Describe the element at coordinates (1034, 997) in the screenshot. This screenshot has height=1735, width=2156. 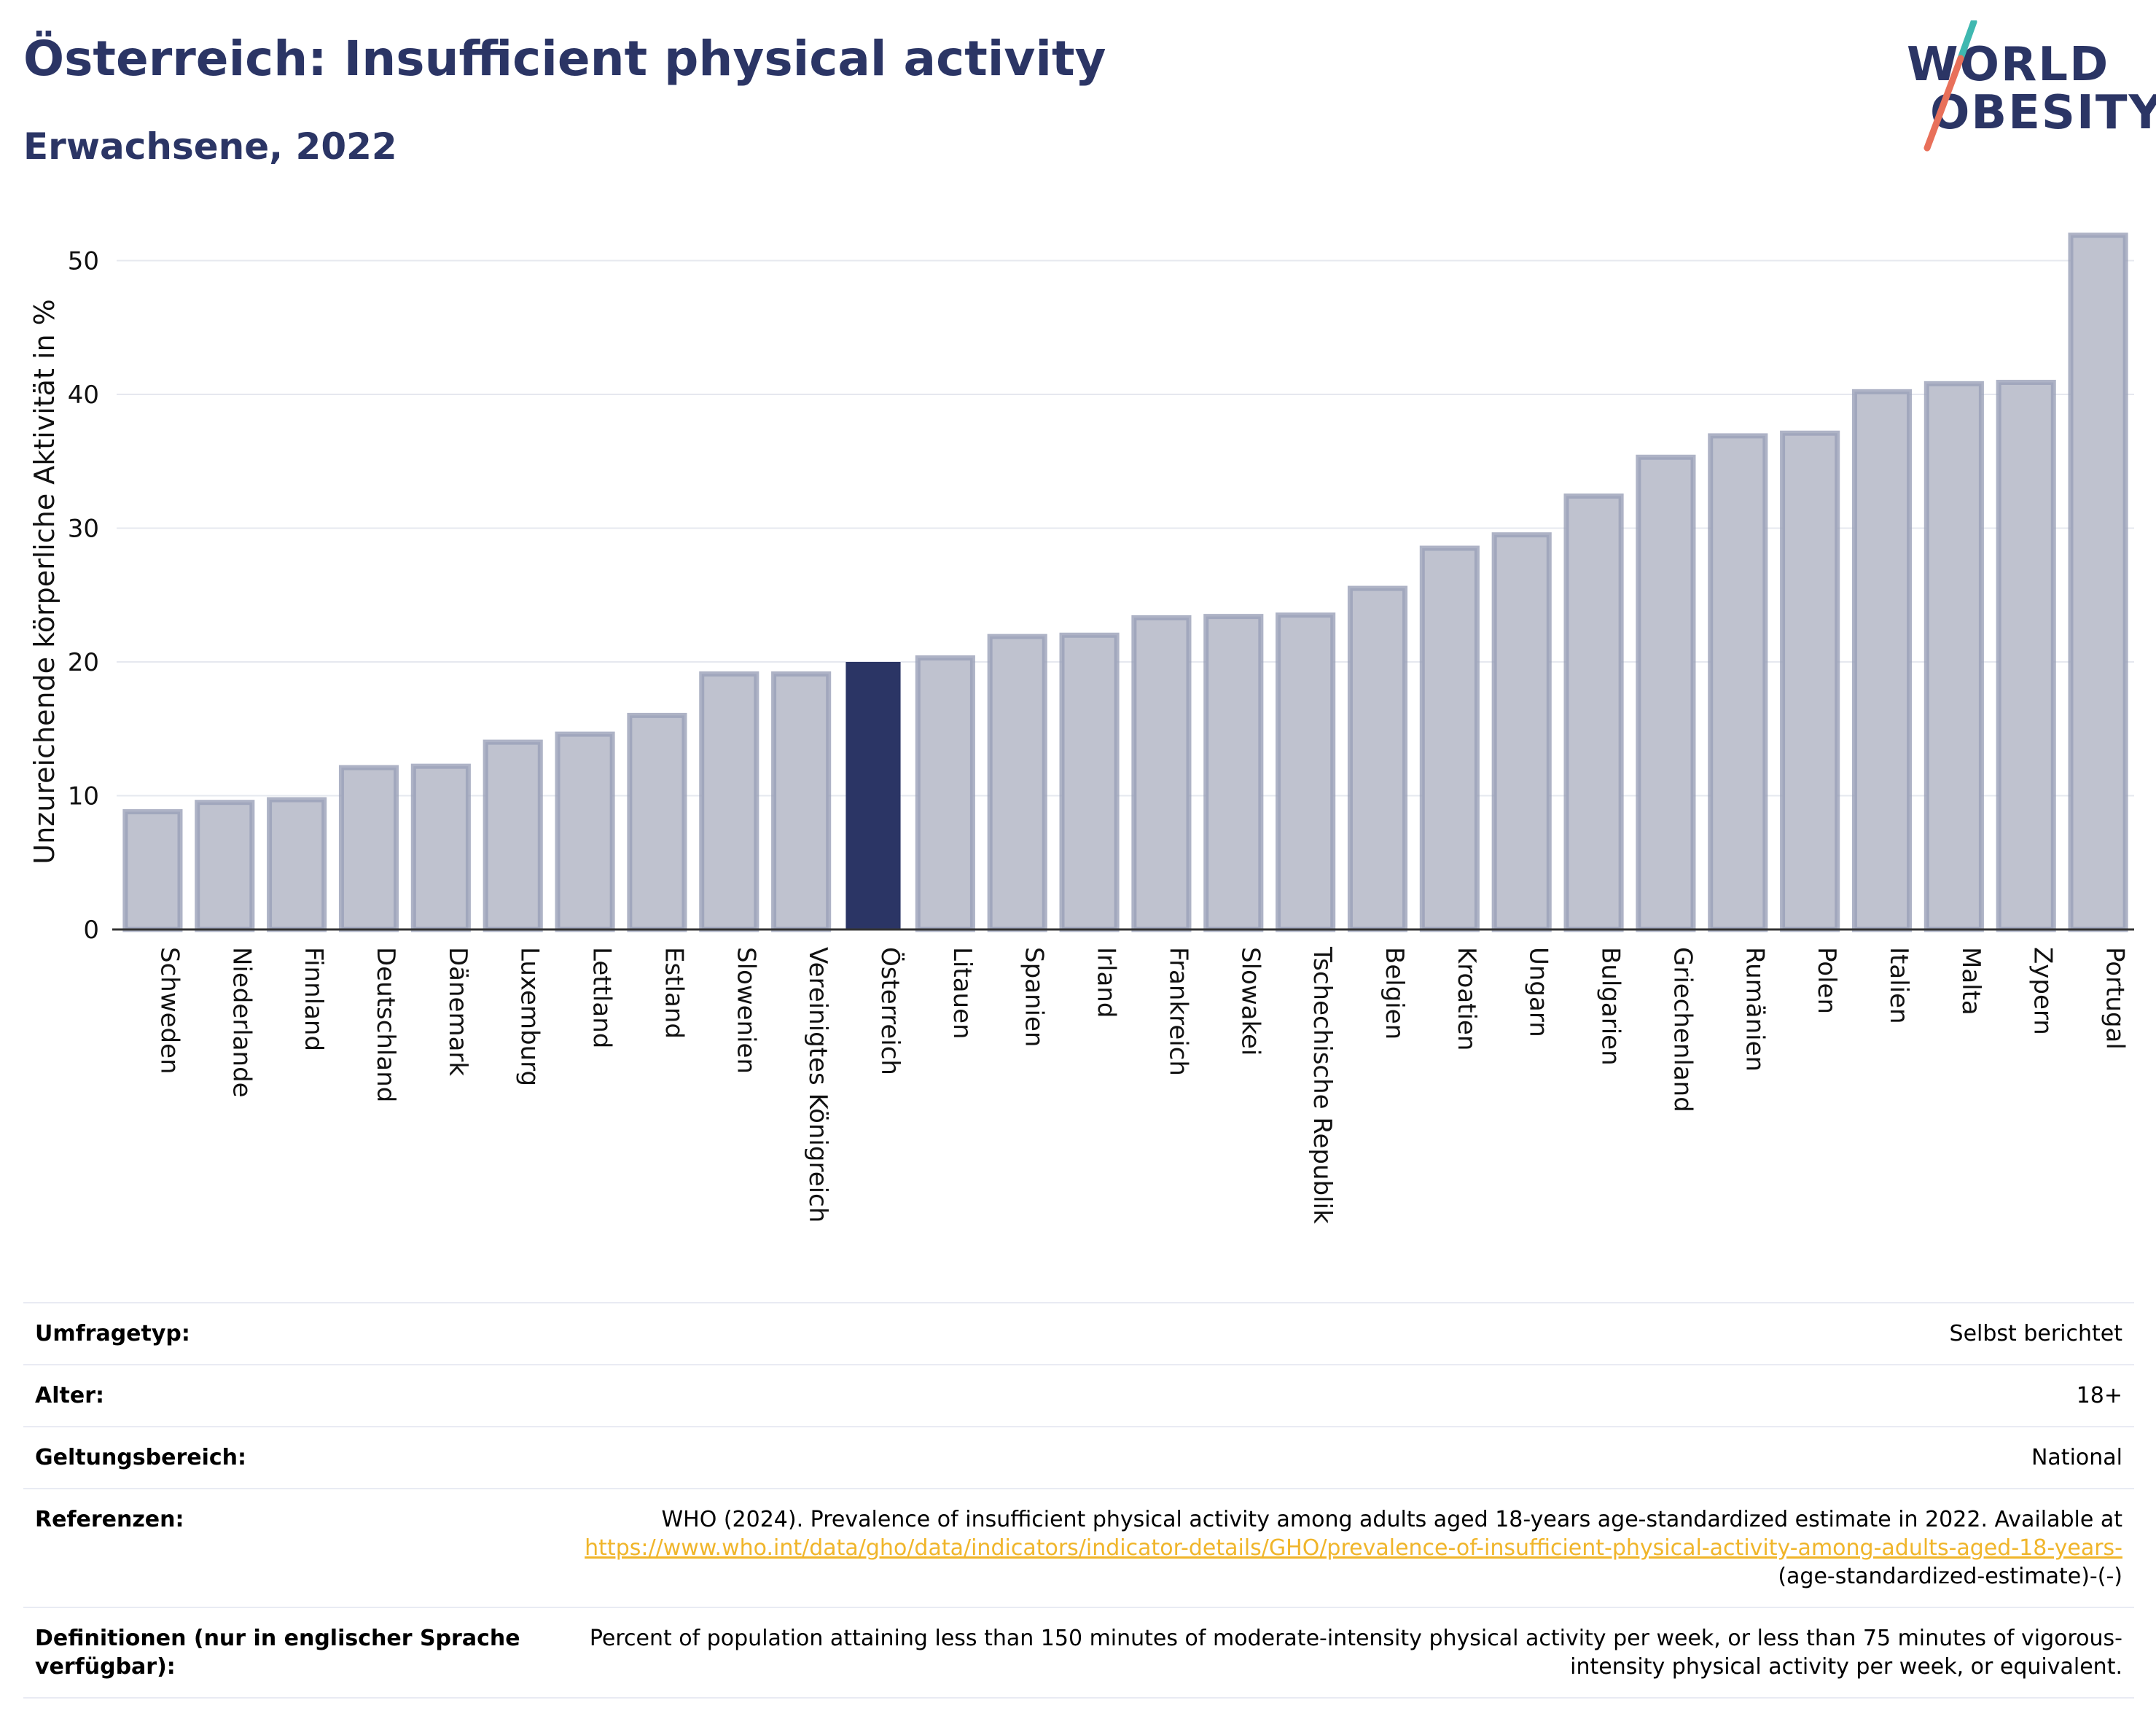
I see `x-tick-label: Spanien` at that location.